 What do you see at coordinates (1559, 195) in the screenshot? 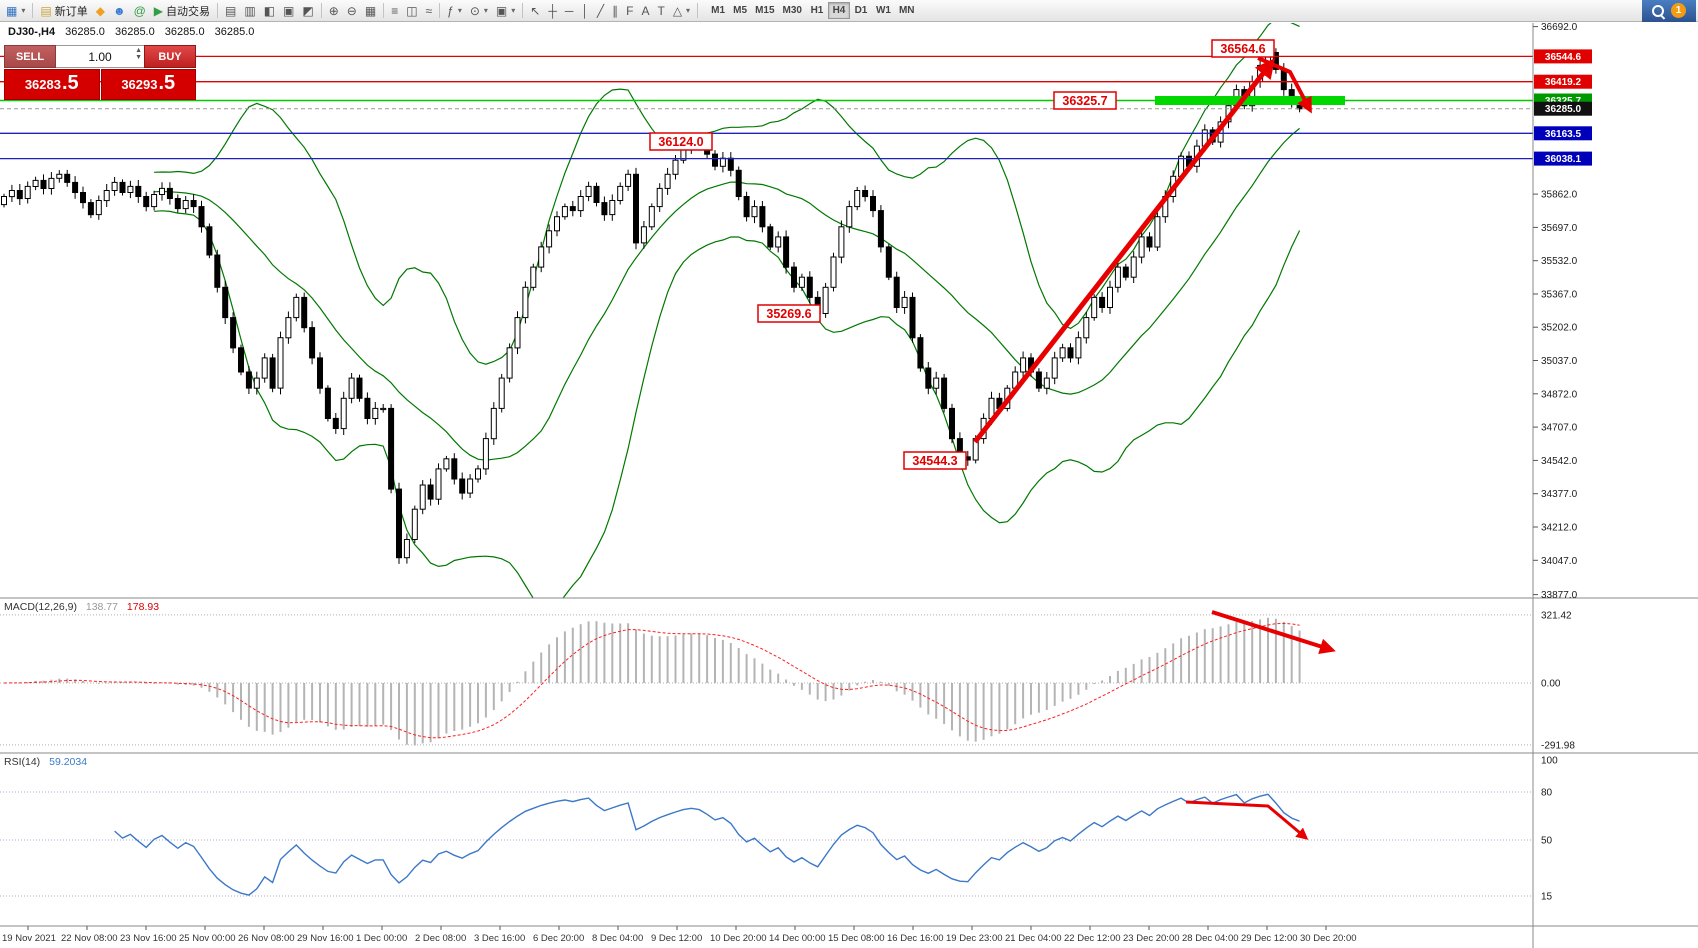
I see `price-tick: 35862.0` at bounding box center [1559, 195].